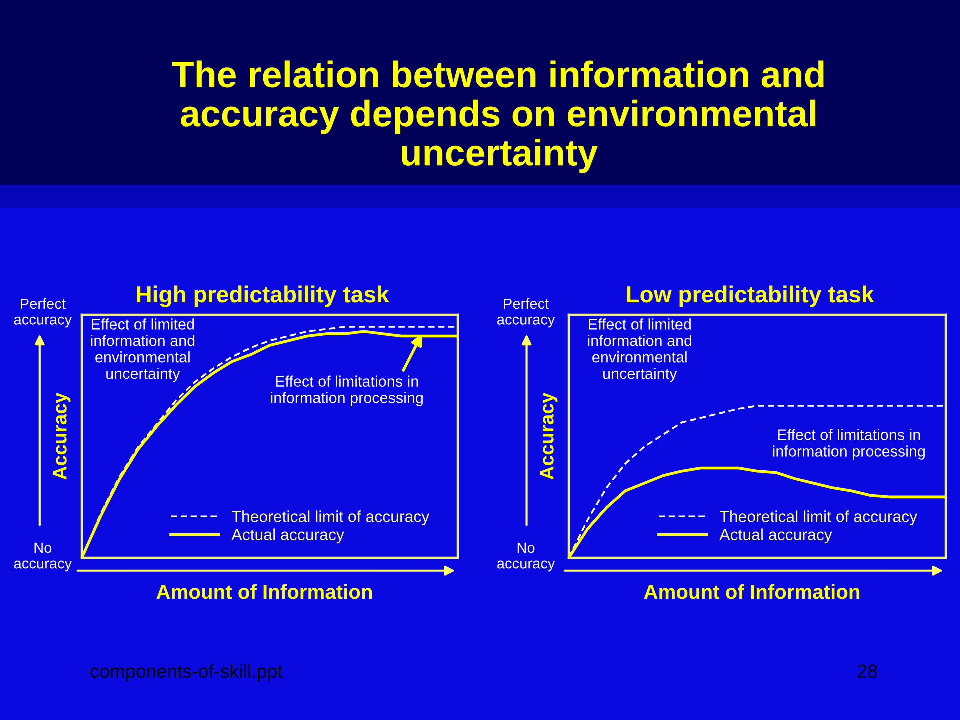  I want to click on chart-title: Low predictability task, so click(750, 297).